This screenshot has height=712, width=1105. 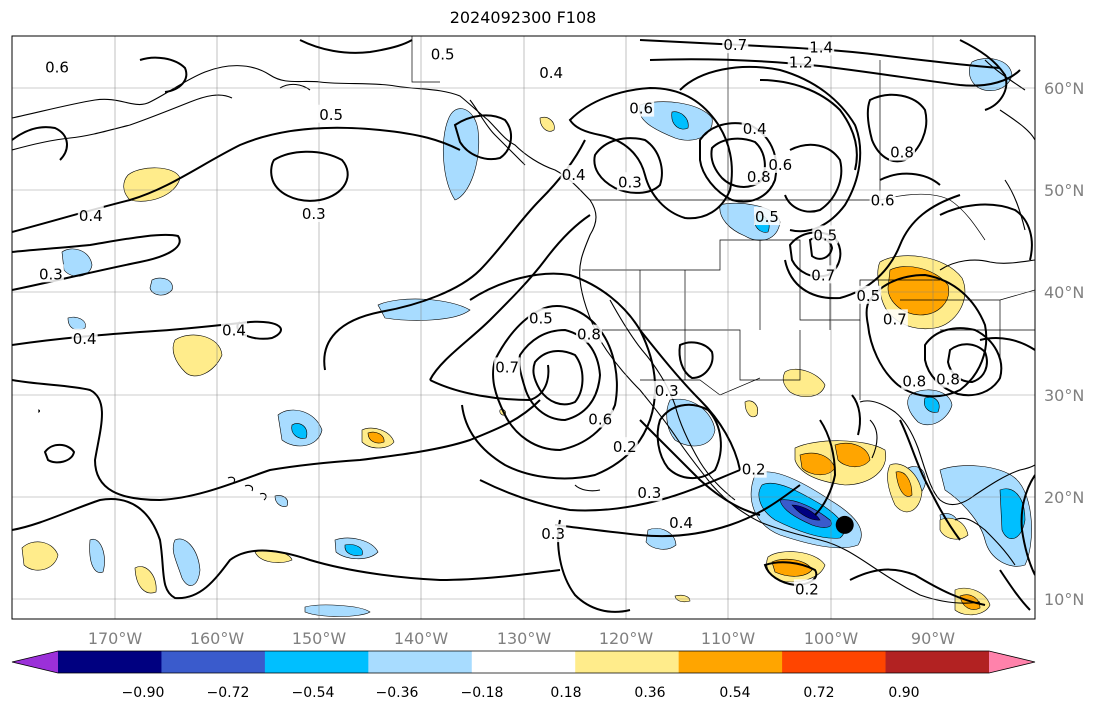 I want to click on lat-tick: 30°N, so click(x=1064, y=395).